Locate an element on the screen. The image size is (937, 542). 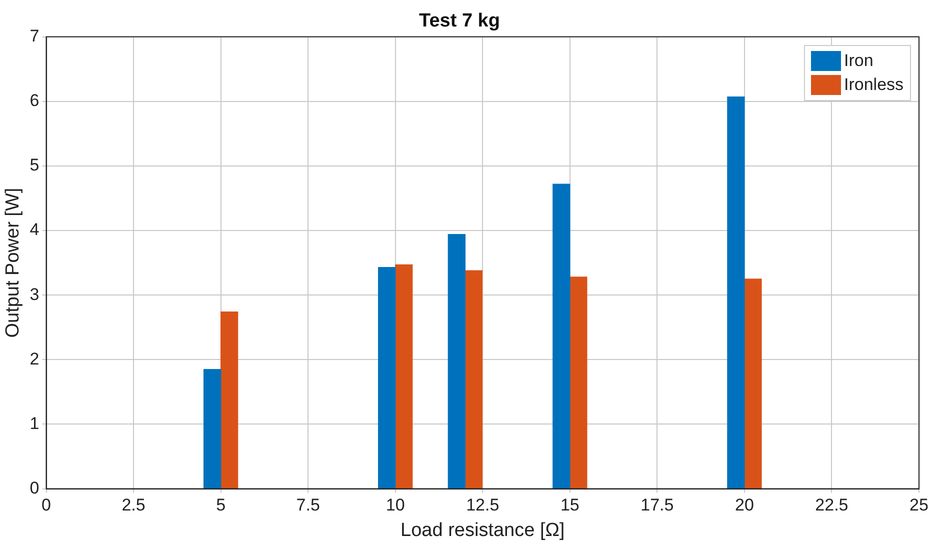
legend-label: Iron is located at coordinates (859, 60).